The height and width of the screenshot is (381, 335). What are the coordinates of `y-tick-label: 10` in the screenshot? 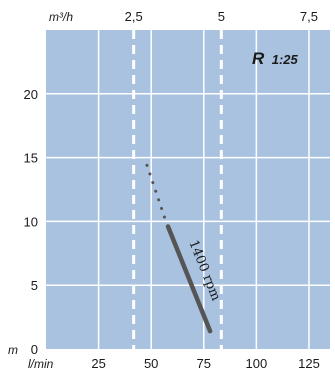 It's located at (31, 221).